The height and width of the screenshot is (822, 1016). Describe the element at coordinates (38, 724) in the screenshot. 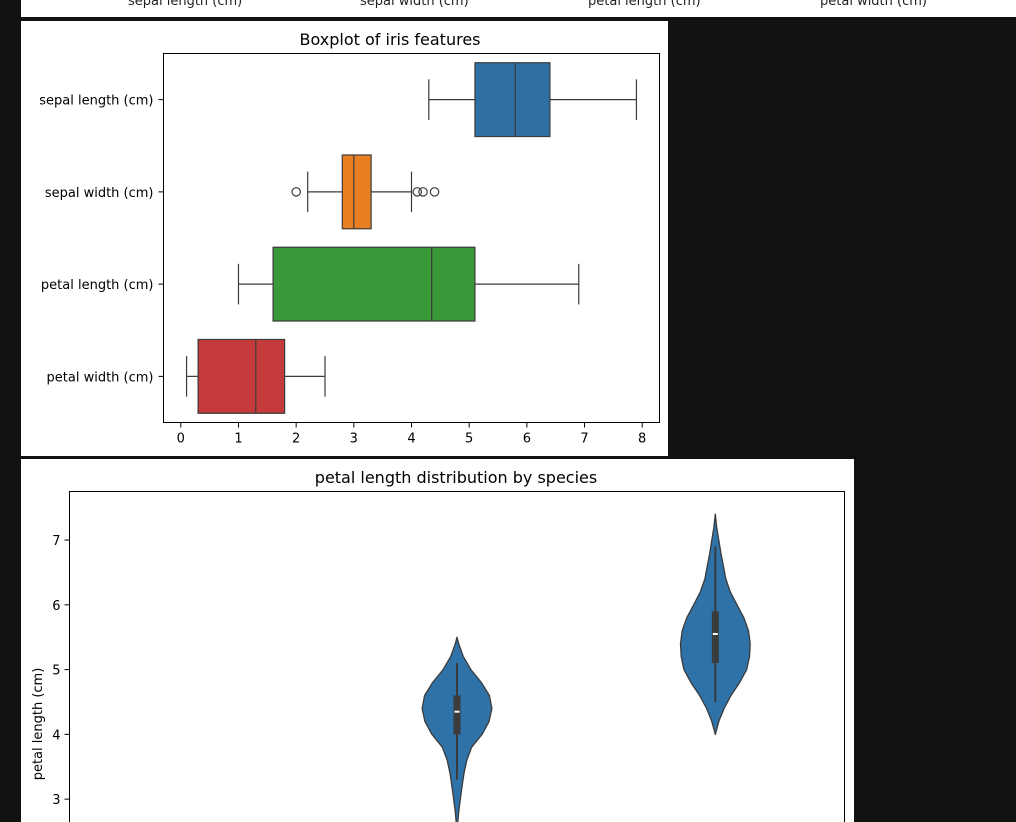

I see `violin-y-axis-label: petal length (cm)` at that location.